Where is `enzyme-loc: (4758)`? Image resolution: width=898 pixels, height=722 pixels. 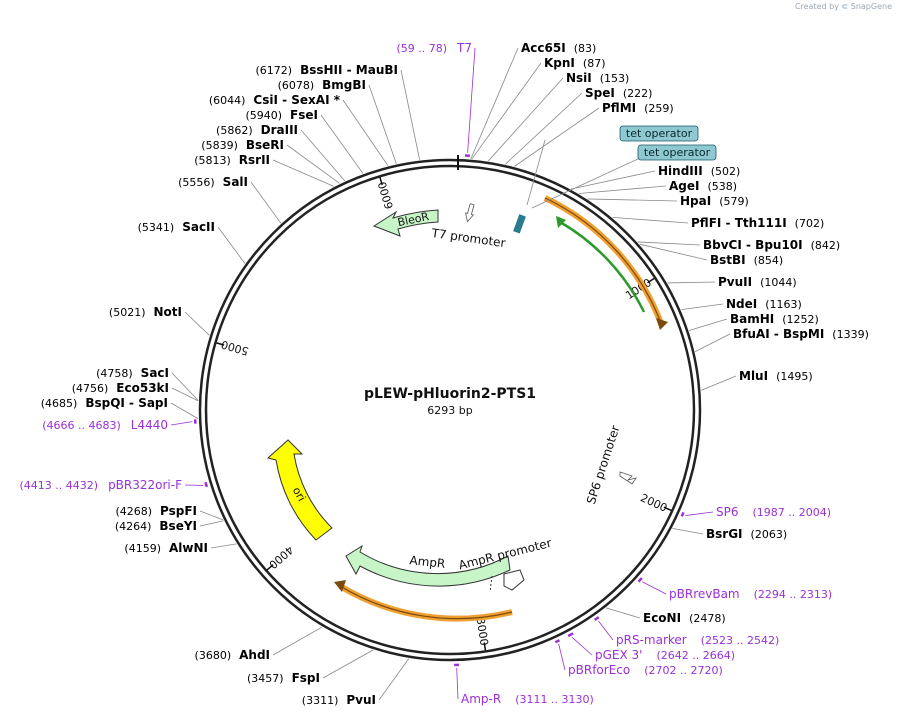 enzyme-loc: (4758) is located at coordinates (114, 373).